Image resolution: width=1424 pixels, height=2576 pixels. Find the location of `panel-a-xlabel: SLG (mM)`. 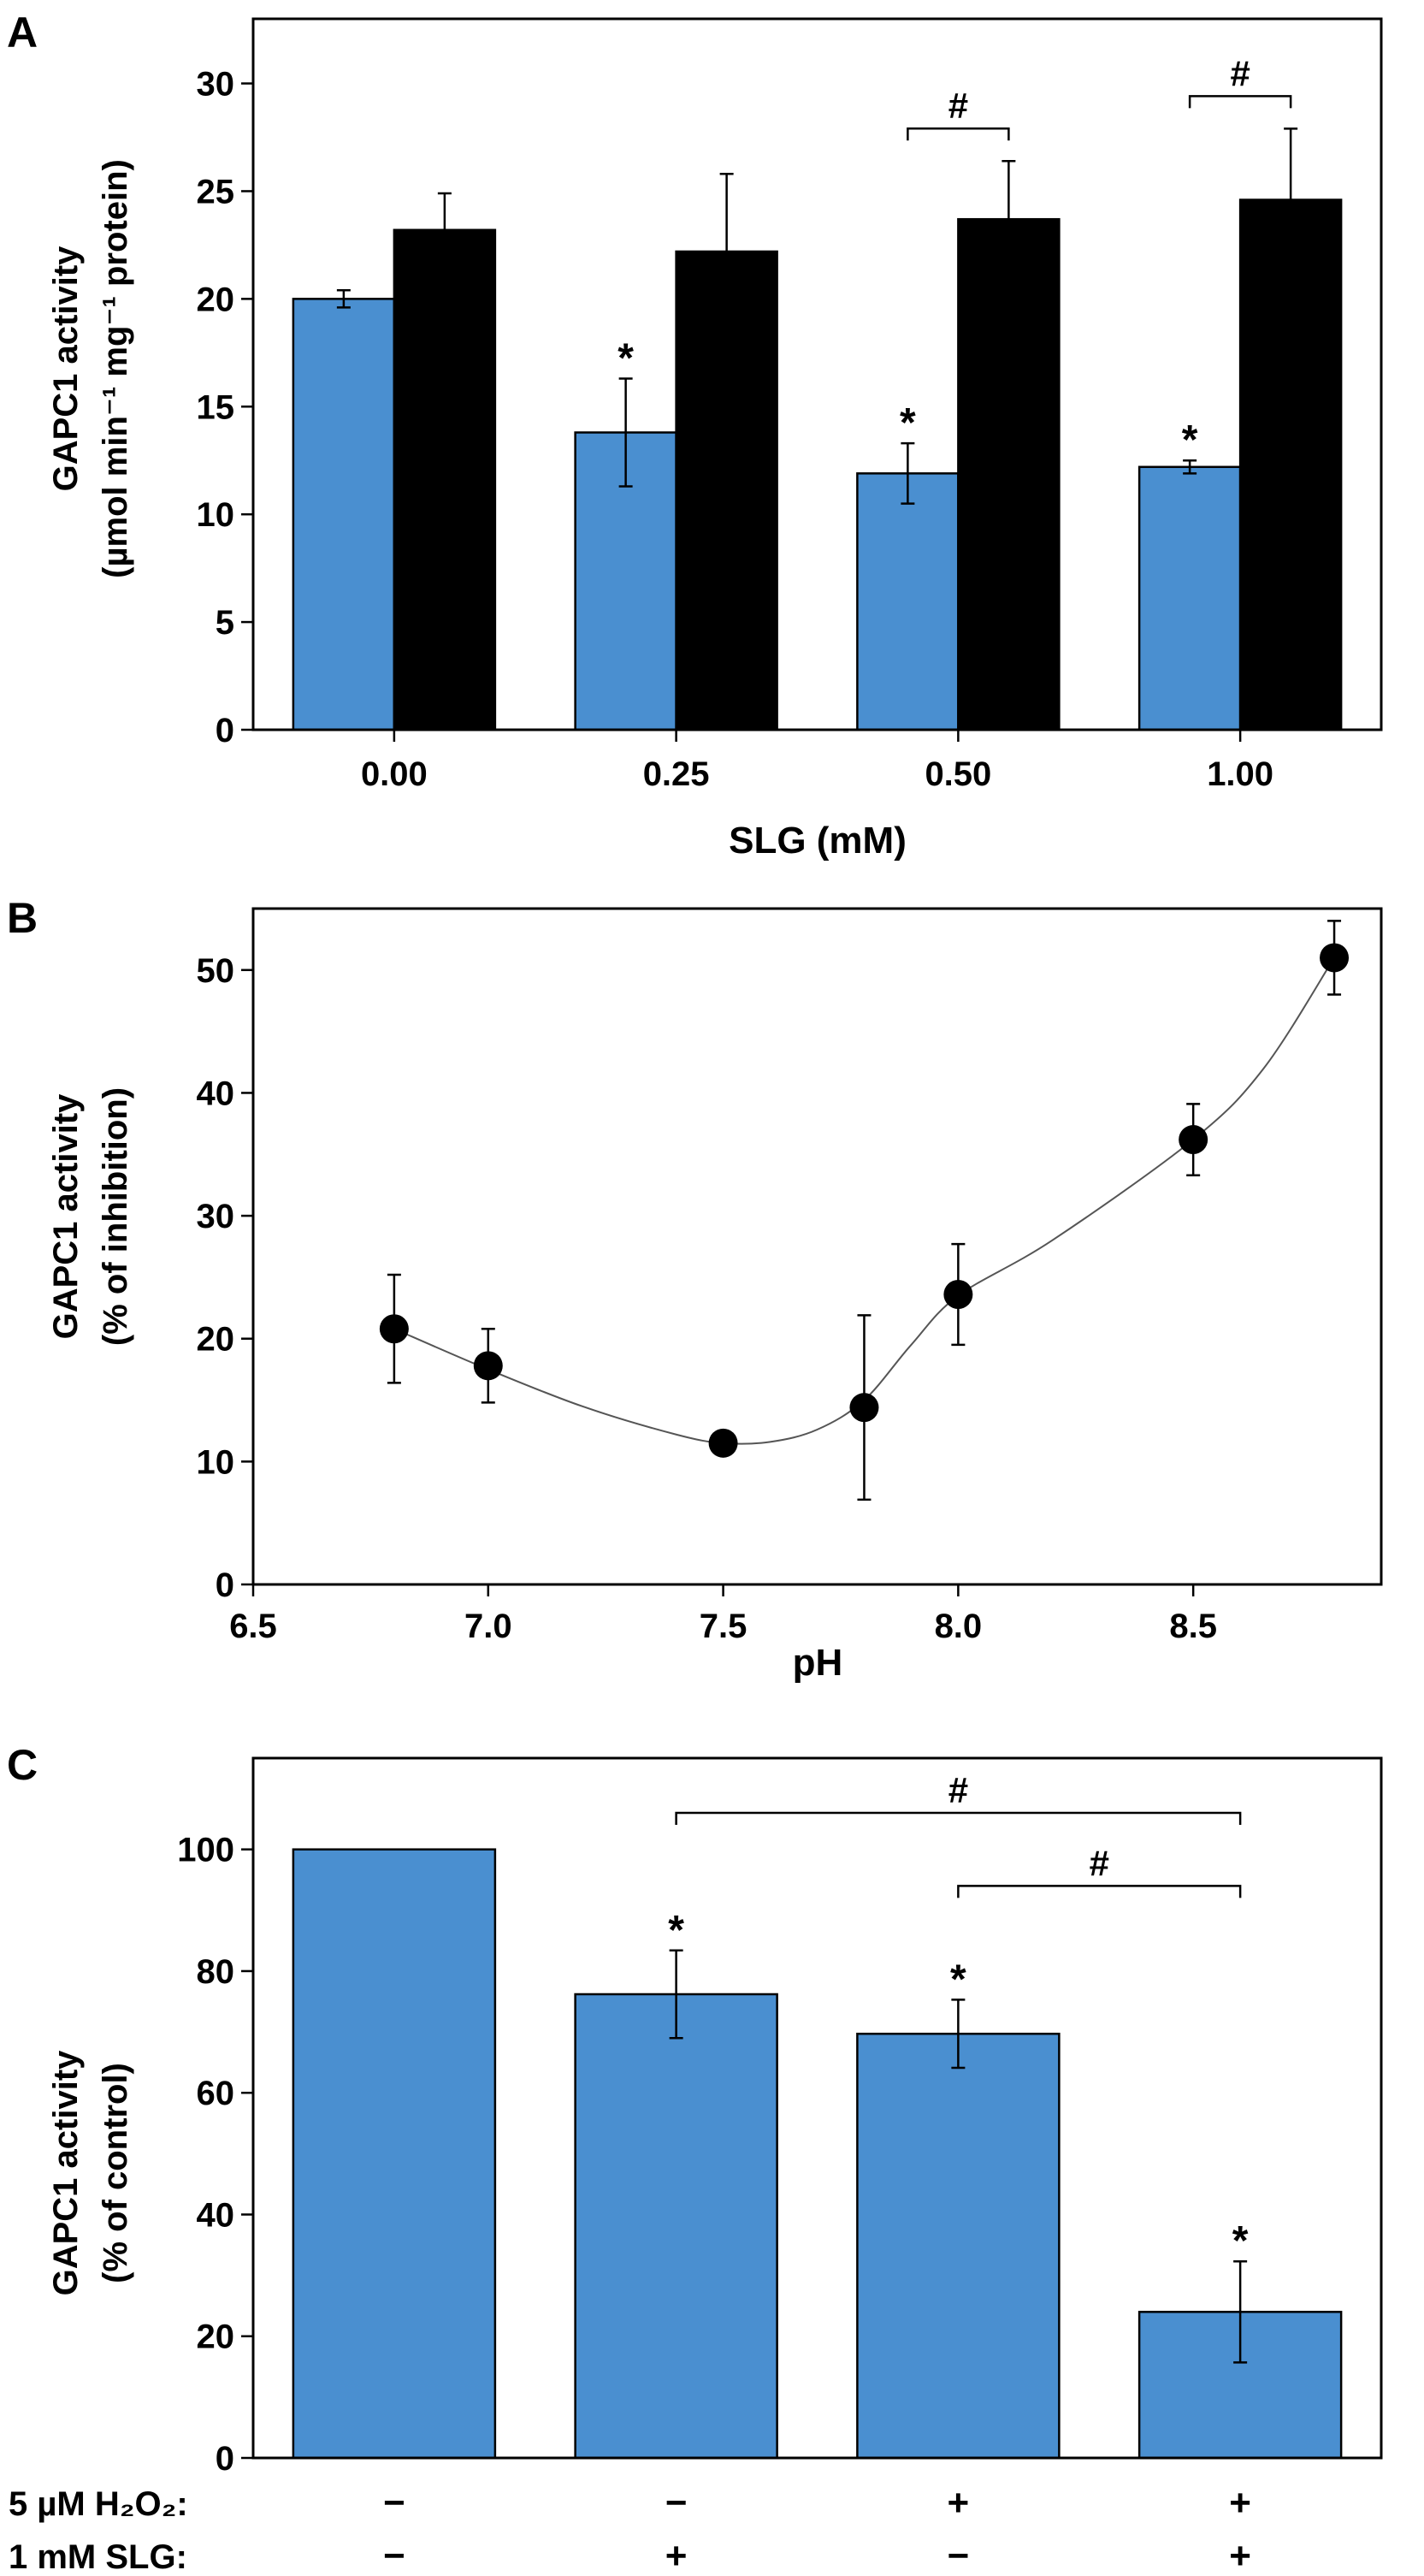

panel-a-xlabel: SLG (mM) is located at coordinates (818, 841).